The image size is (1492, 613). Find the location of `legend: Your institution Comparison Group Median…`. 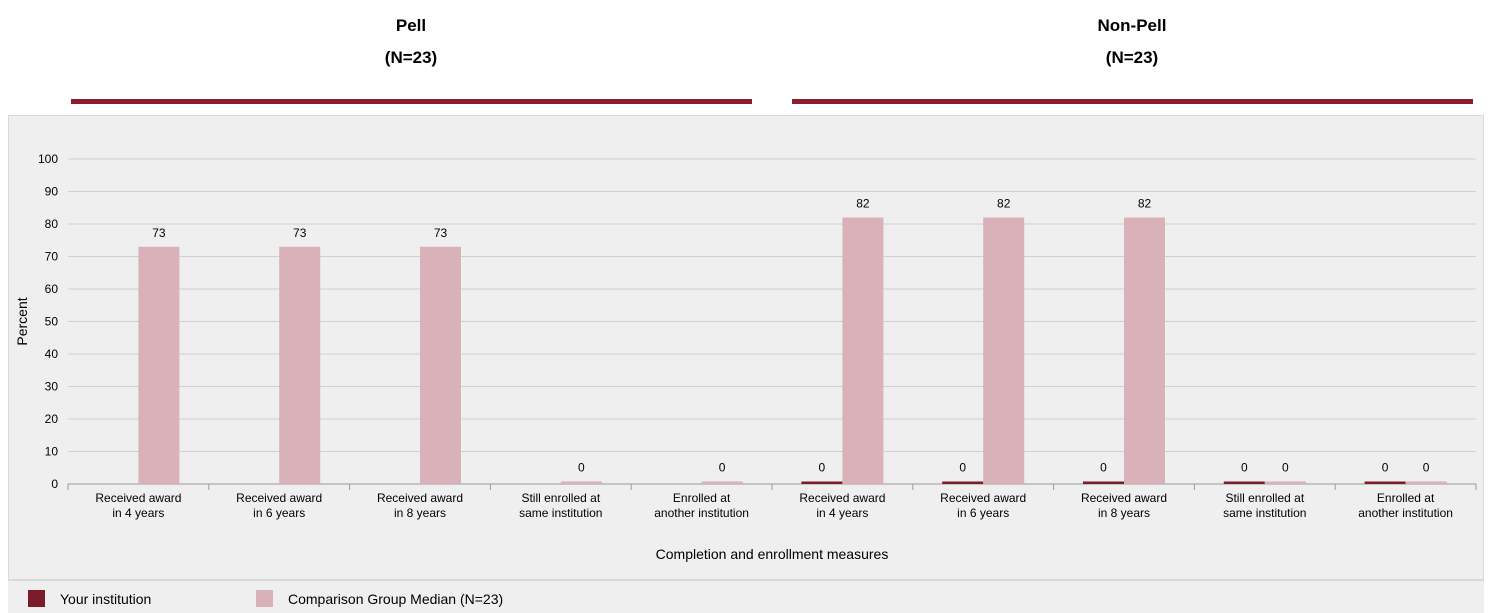

legend: Your institution Comparison Group Median… is located at coordinates (746, 596).